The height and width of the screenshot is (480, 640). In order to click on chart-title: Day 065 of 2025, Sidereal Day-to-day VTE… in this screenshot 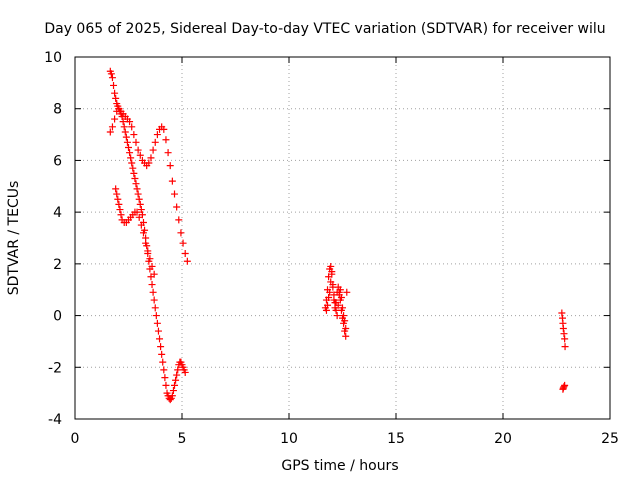, I will do `click(324, 29)`.